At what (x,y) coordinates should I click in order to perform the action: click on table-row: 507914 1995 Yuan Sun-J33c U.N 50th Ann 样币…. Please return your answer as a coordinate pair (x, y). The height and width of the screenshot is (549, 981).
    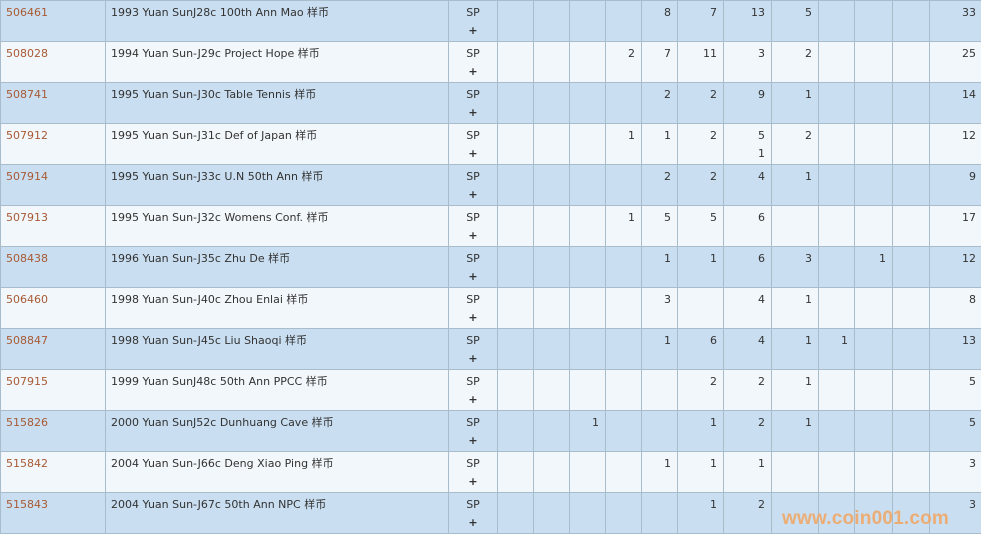
    Looking at the image, I should click on (490, 185).